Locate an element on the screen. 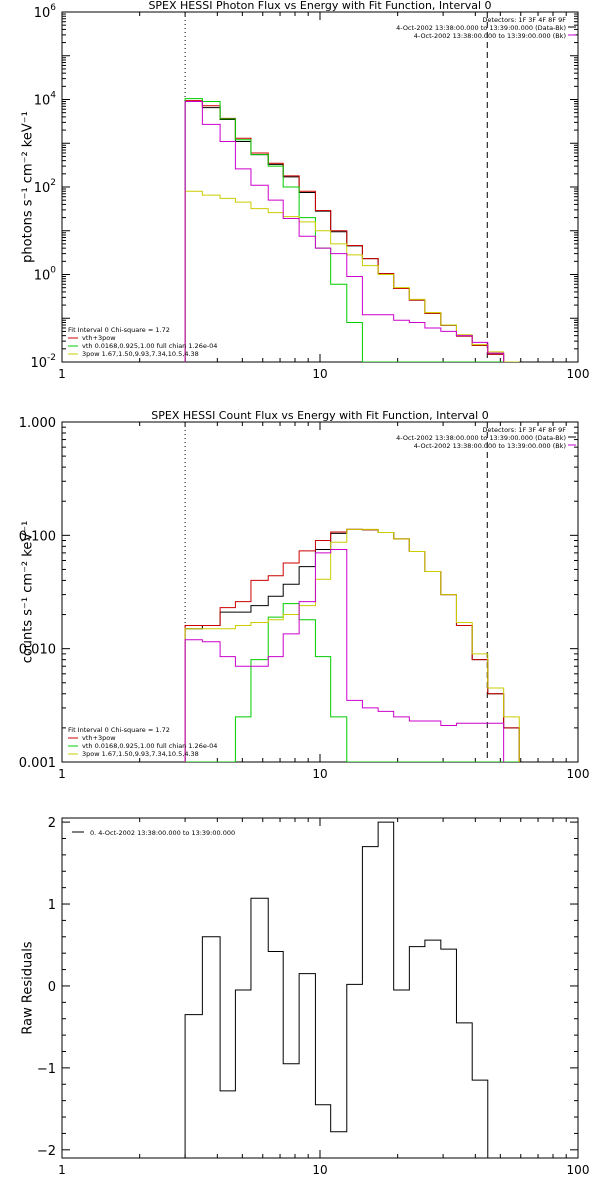 The width and height of the screenshot is (600, 1200). y-tick-exponent: 0 is located at coordinates (53, 271).